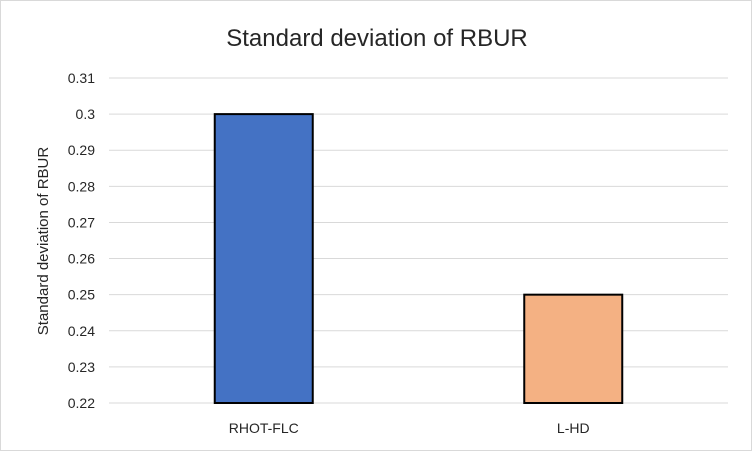 This screenshot has height=451, width=752. What do you see at coordinates (573, 428) in the screenshot?
I see `x-category-label: L-HD` at bounding box center [573, 428].